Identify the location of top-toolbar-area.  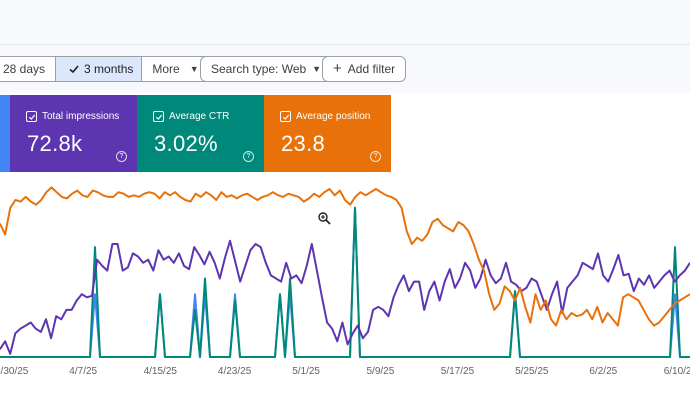
(345, 22).